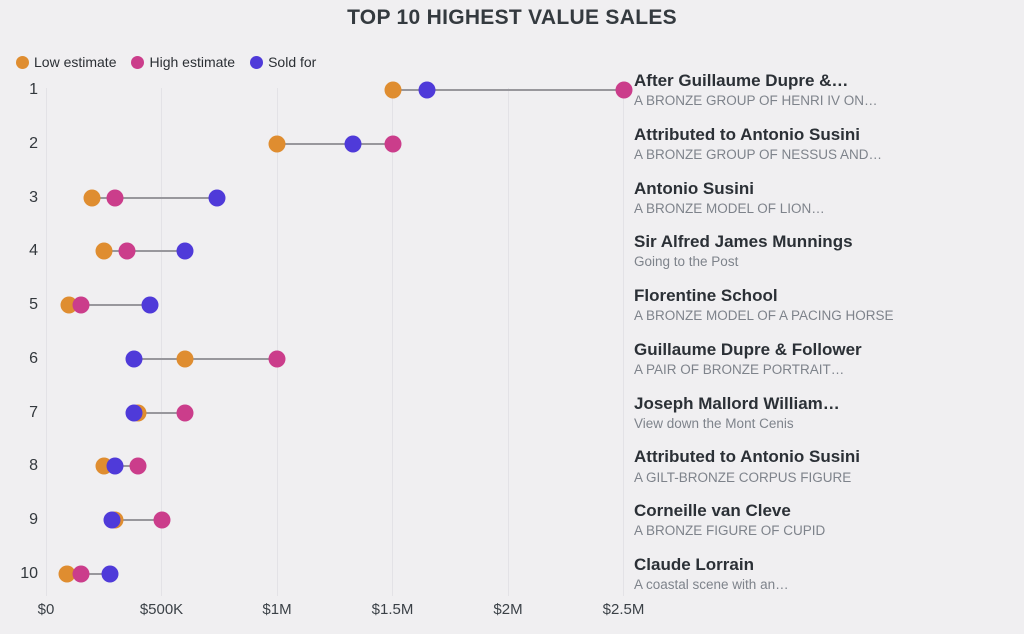 The width and height of the screenshot is (1024, 634). Describe the element at coordinates (33, 197) in the screenshot. I see `row-rank: 3` at that location.